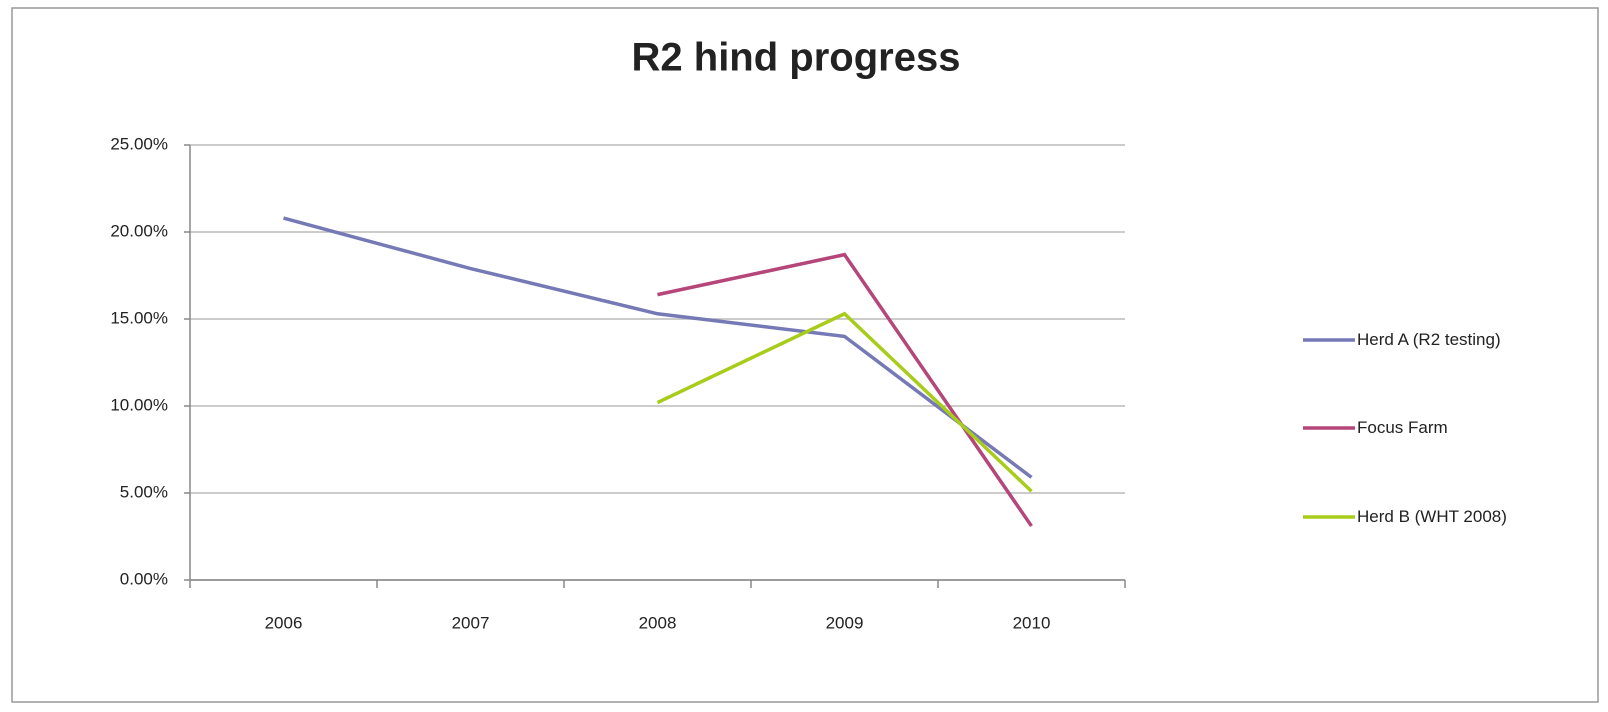  Describe the element at coordinates (144, 578) in the screenshot. I see `y-tick-label: 0.00%` at that location.